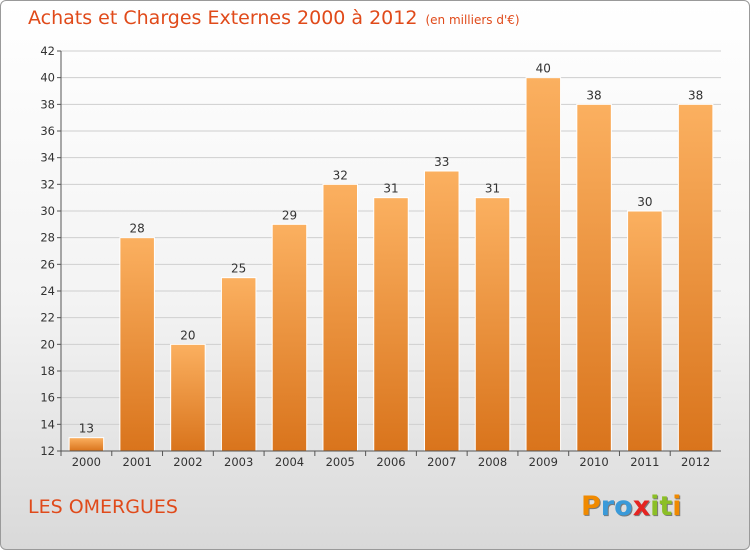 This screenshot has height=550, width=750. What do you see at coordinates (47, 238) in the screenshot?
I see `y-tick-label: 28` at bounding box center [47, 238].